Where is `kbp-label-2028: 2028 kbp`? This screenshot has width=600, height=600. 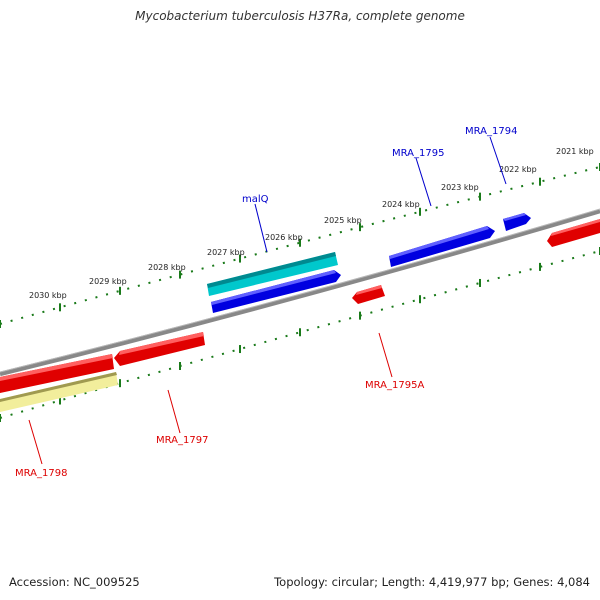 kbp-label-2028: 2028 kbp is located at coordinates (167, 267).